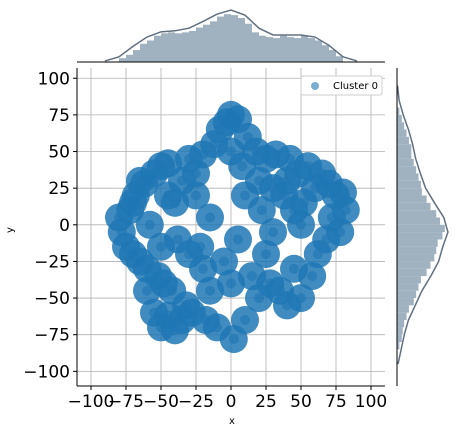 The image size is (457, 432). Describe the element at coordinates (422, 227) in the screenshot. I see `right-marginal` at that location.